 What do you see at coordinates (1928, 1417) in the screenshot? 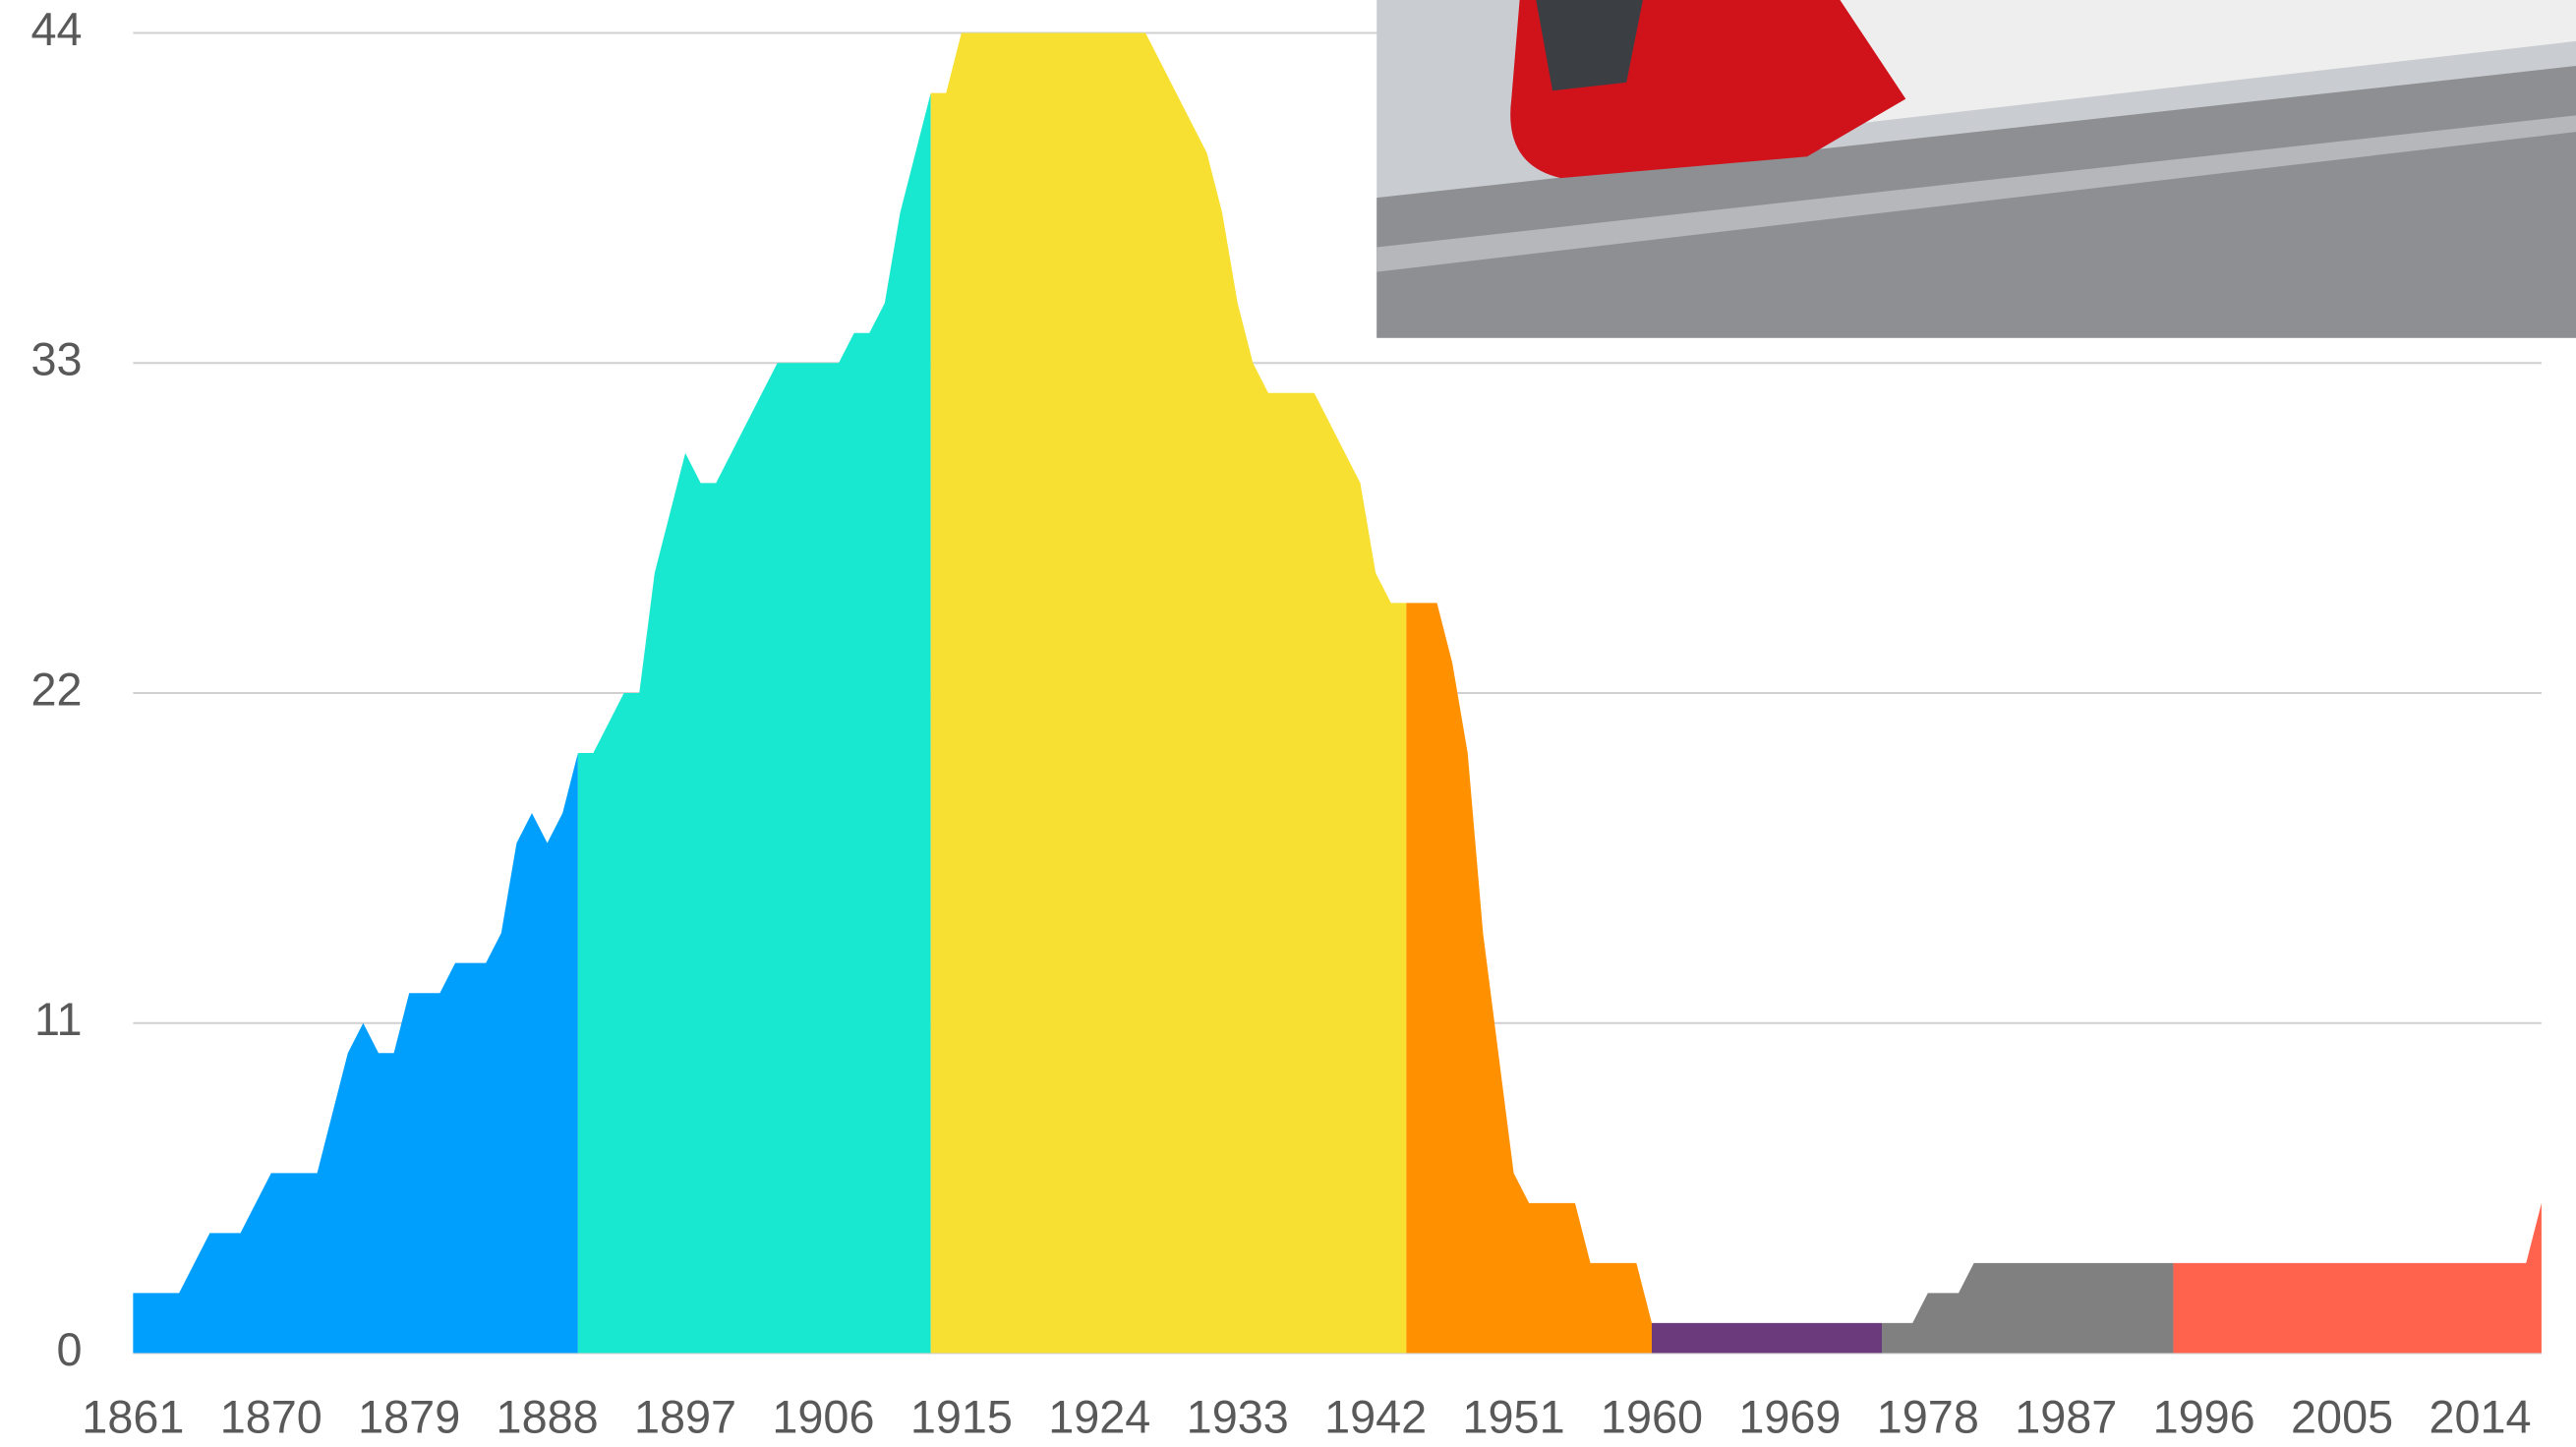
I see `x-tick-label: 1978` at bounding box center [1928, 1417].